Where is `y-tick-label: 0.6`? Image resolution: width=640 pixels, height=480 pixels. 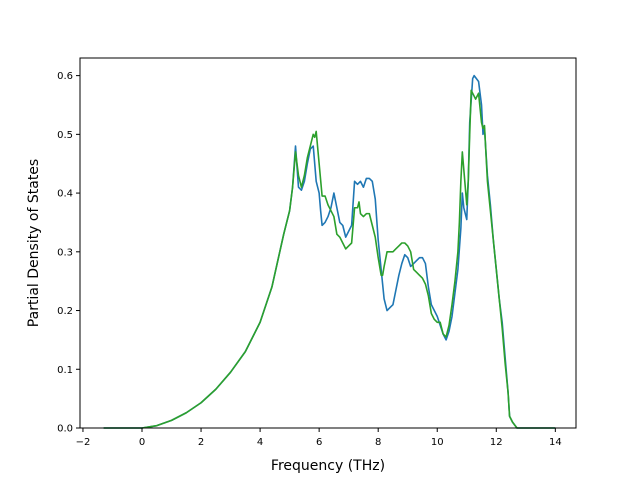 y-tick-label: 0.6 is located at coordinates (65, 76).